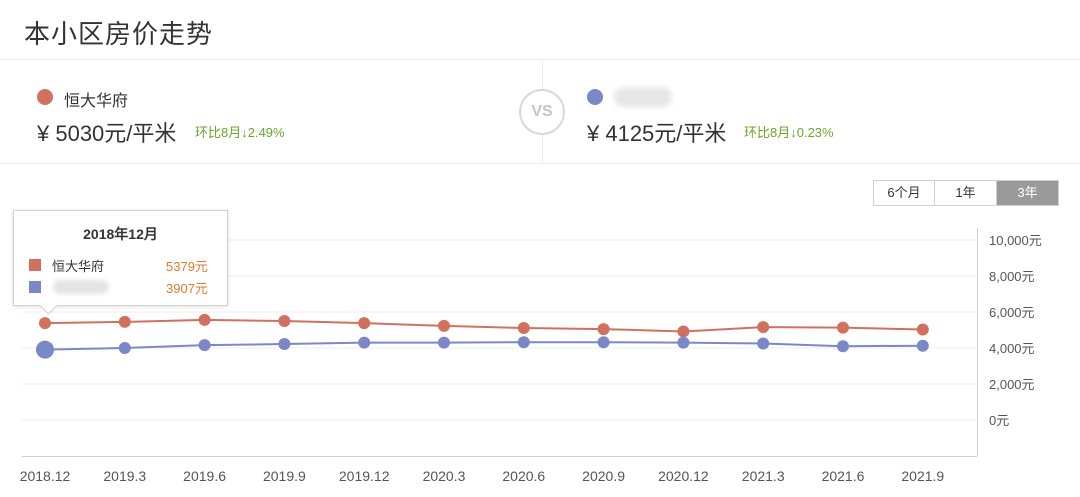 The width and height of the screenshot is (1080, 497). What do you see at coordinates (1012, 276) in the screenshot?
I see `y-tick-label: 8,000元` at bounding box center [1012, 276].